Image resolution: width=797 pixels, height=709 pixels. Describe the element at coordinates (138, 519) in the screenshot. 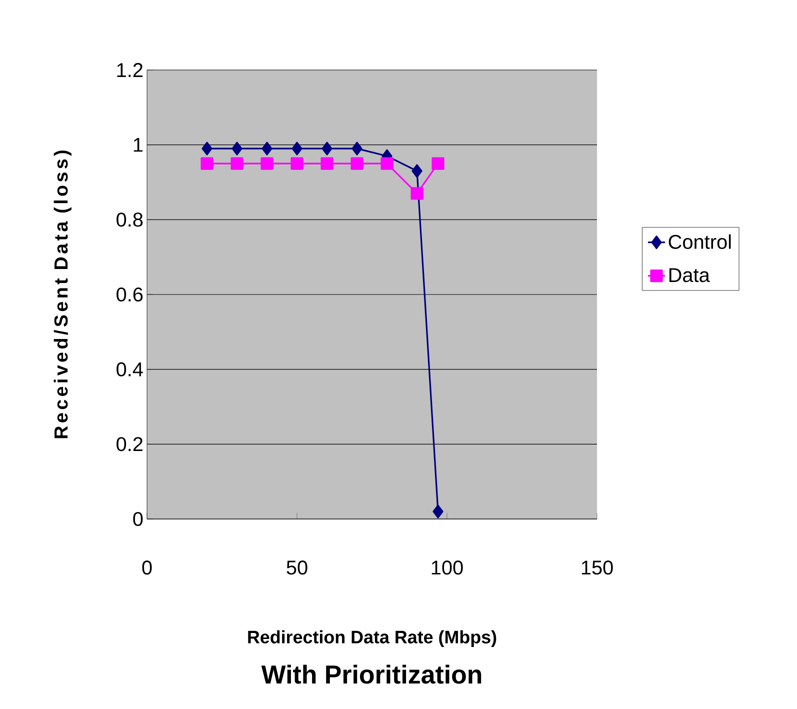

I see `y-tick-label: 0` at that location.